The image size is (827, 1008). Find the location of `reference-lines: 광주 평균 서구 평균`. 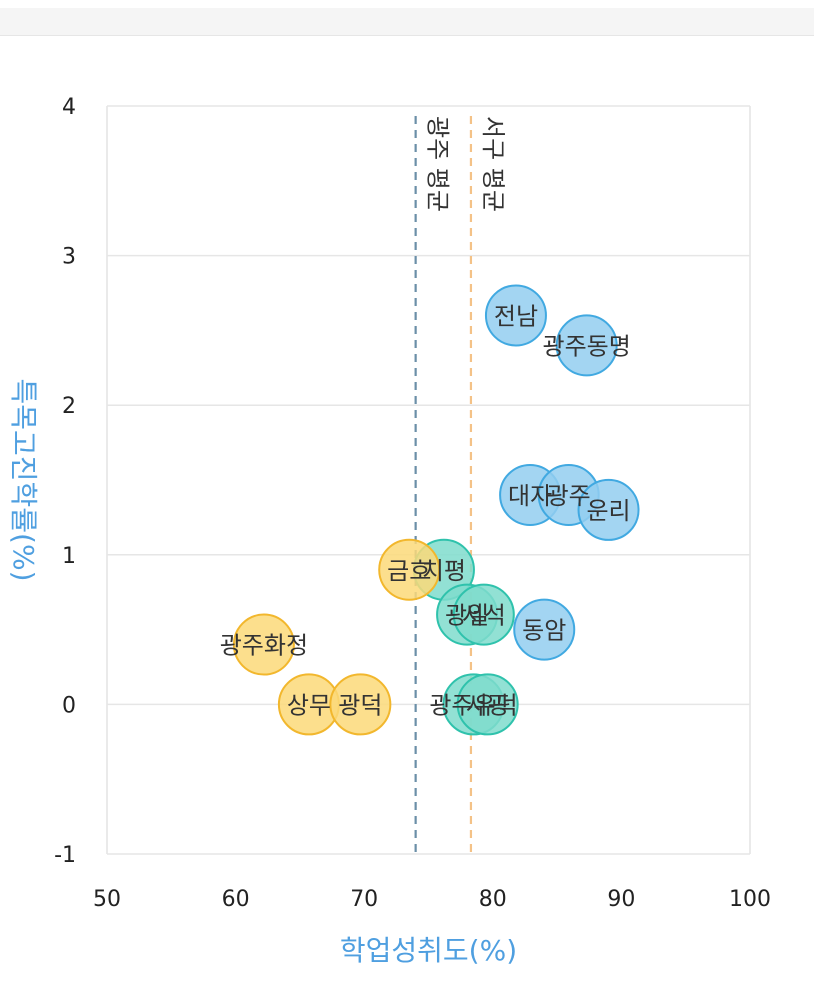

reference-lines: 광주 평균 서구 평균 is located at coordinates (460, 485).